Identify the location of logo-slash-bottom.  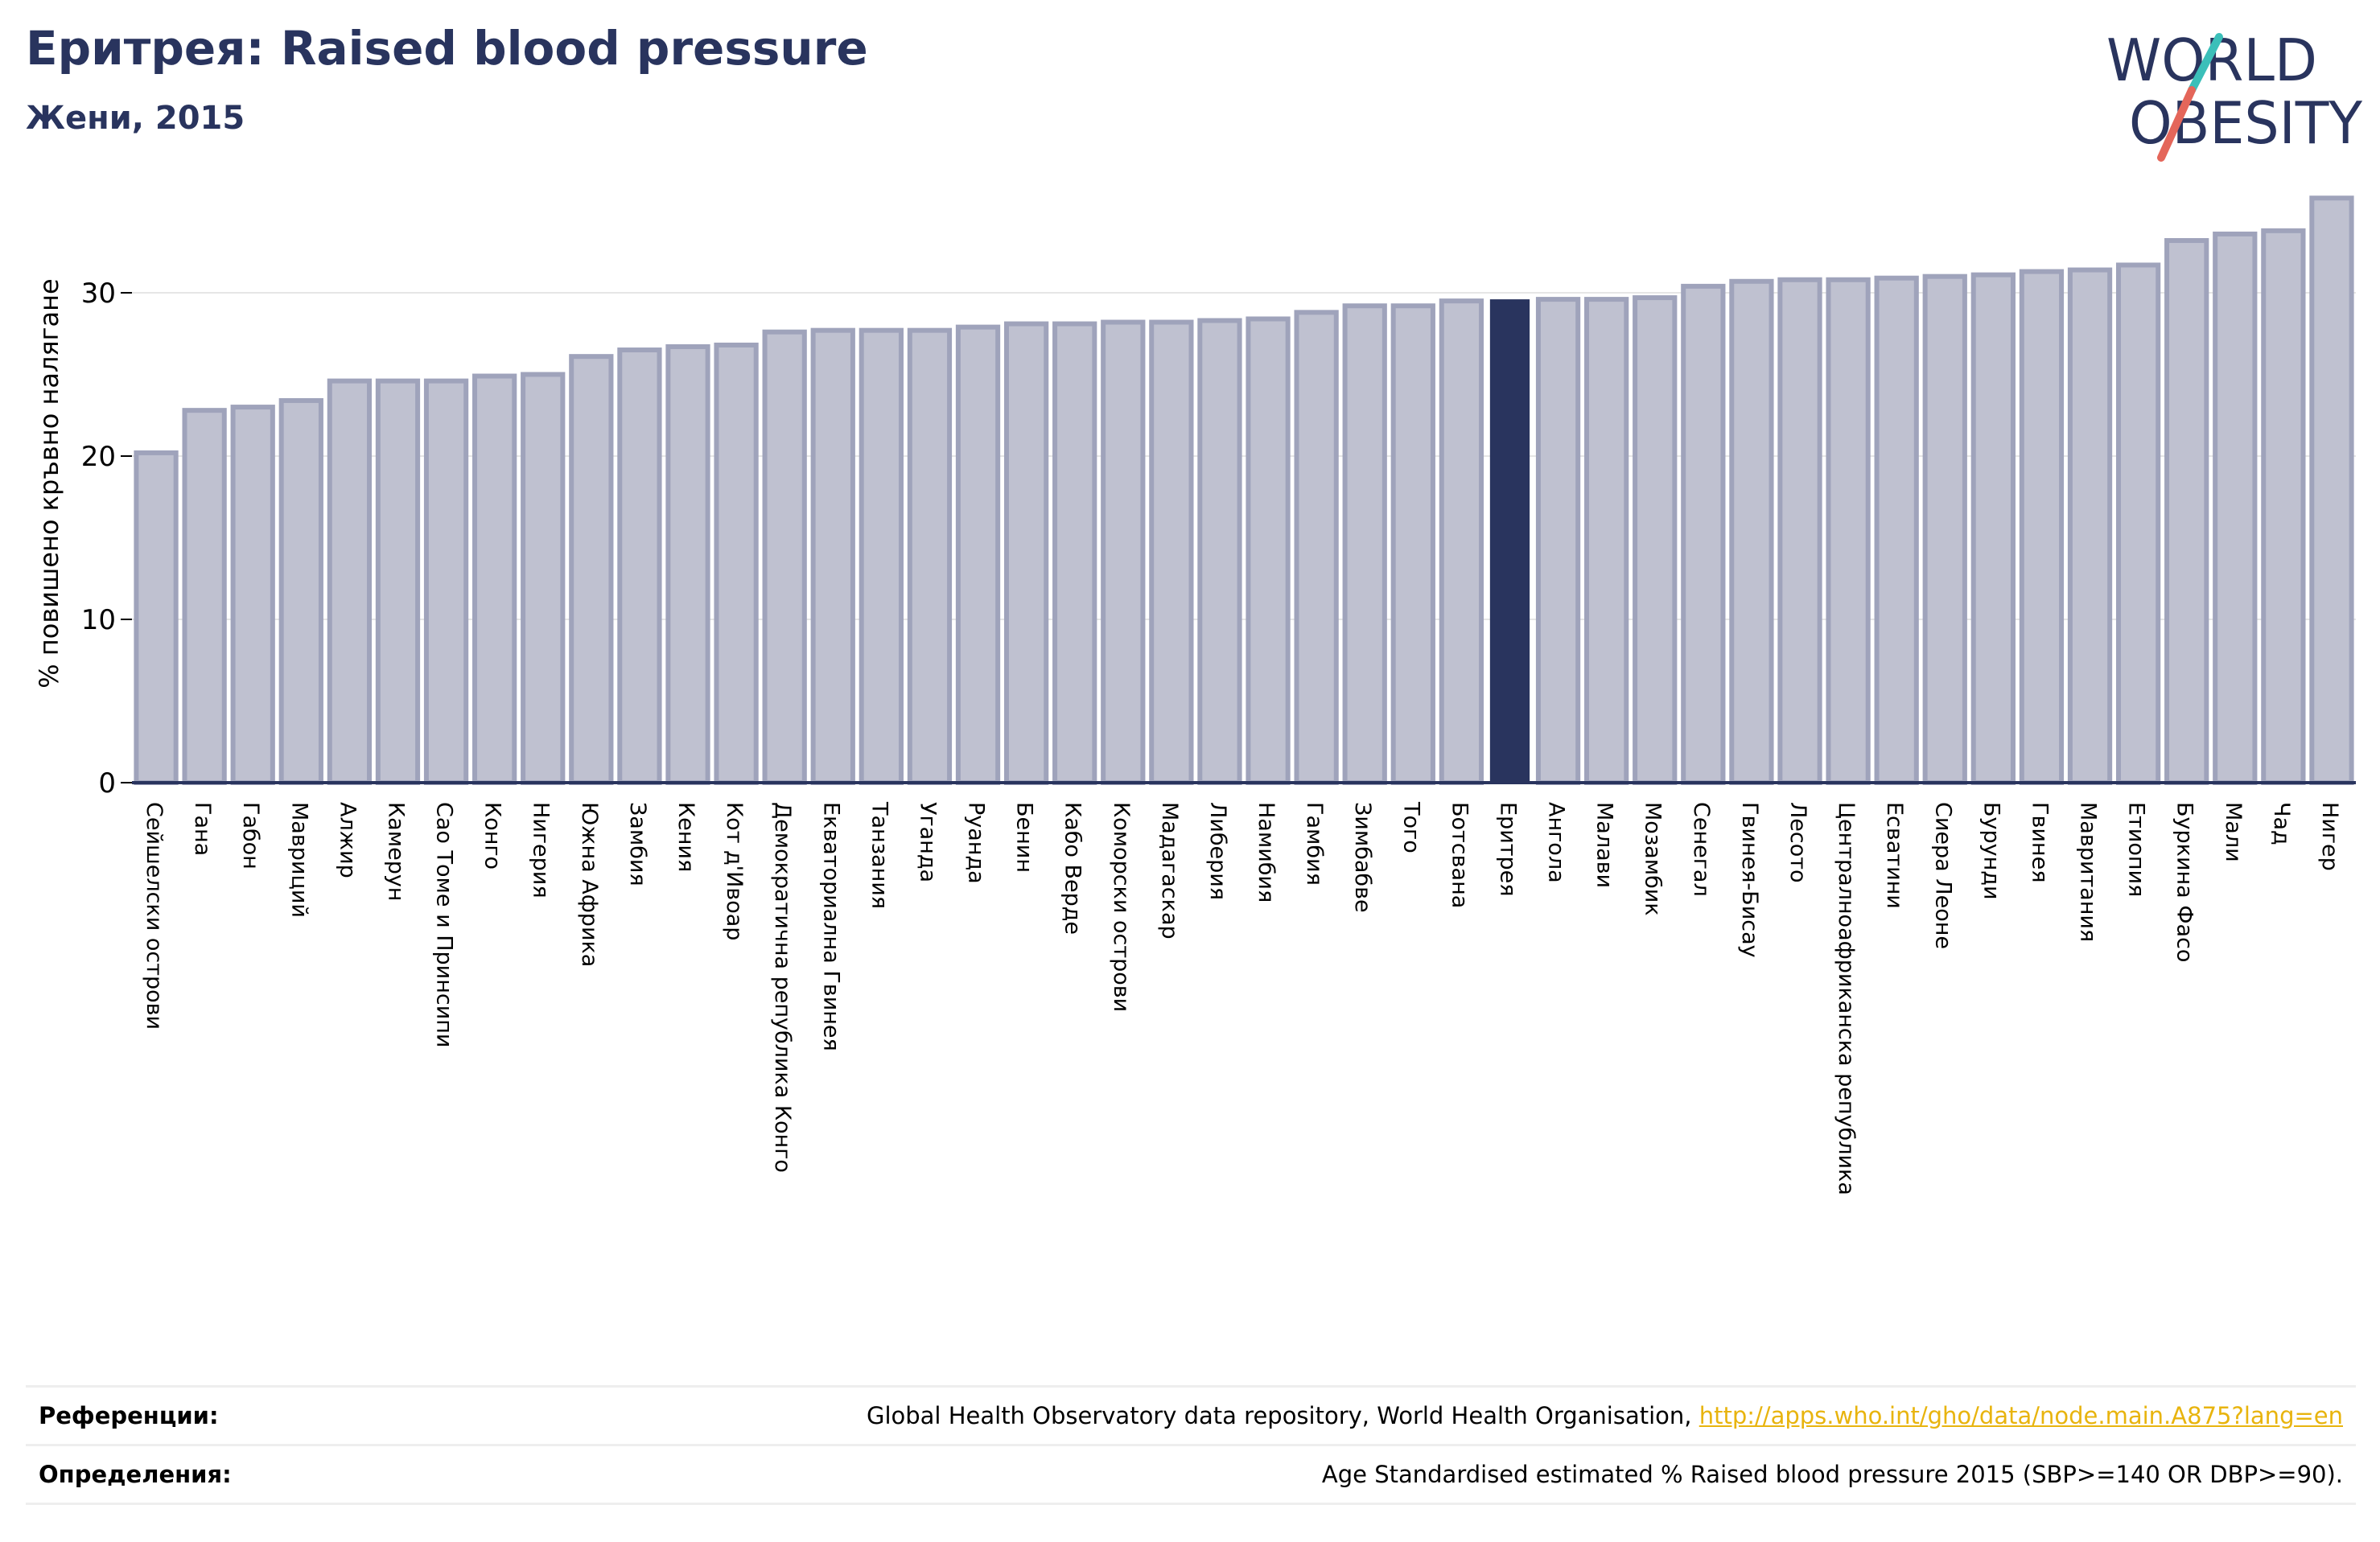
(2176, 124).